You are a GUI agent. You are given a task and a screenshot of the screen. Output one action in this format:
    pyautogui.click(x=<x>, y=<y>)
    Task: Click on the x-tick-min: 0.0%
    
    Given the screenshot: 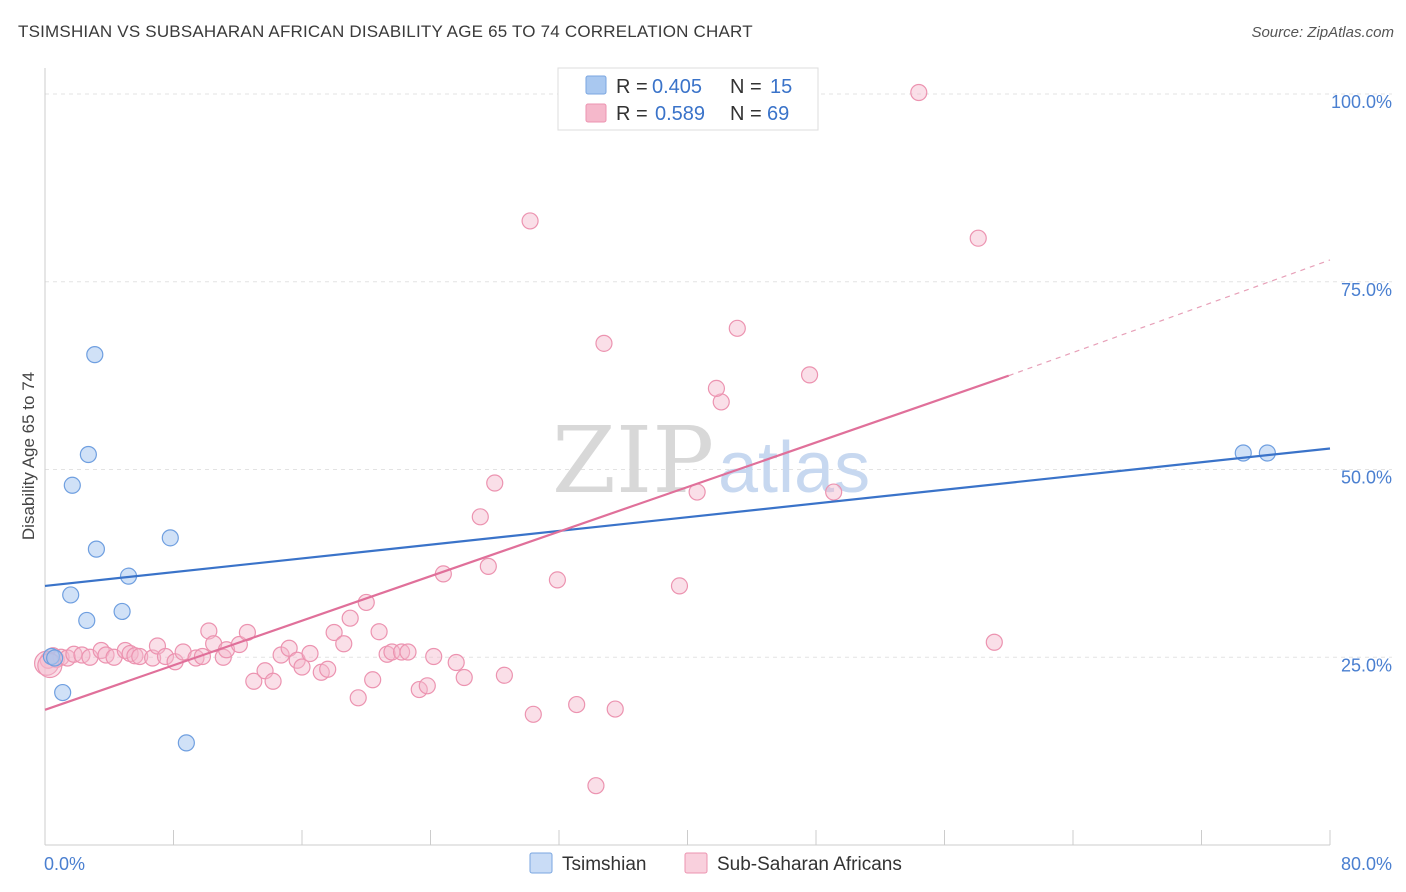 What is the action you would take?
    pyautogui.click(x=64, y=864)
    